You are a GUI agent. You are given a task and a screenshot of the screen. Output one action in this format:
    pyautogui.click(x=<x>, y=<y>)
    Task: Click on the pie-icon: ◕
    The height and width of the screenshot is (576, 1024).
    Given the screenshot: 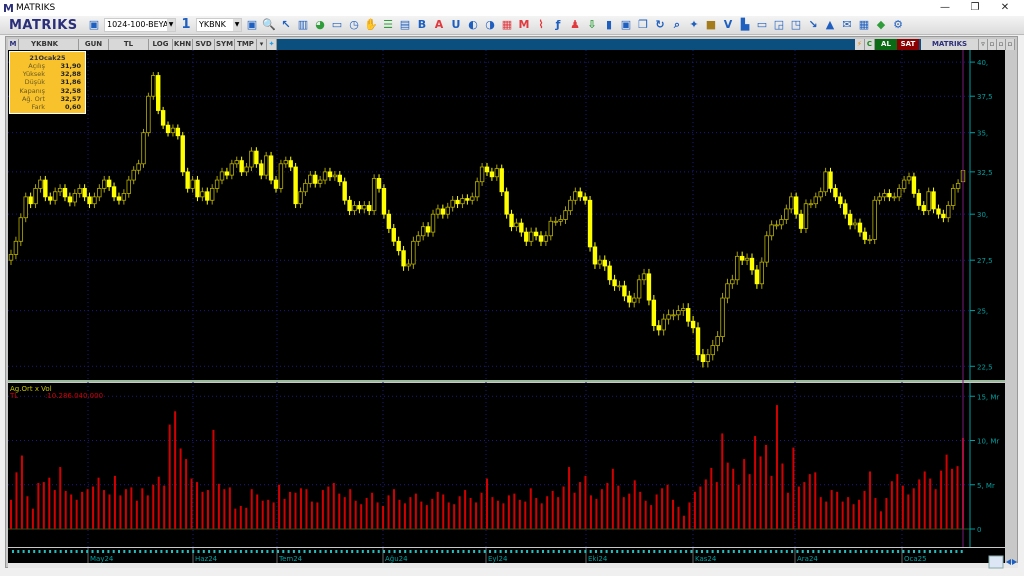 What is the action you would take?
    pyautogui.click(x=320, y=24)
    